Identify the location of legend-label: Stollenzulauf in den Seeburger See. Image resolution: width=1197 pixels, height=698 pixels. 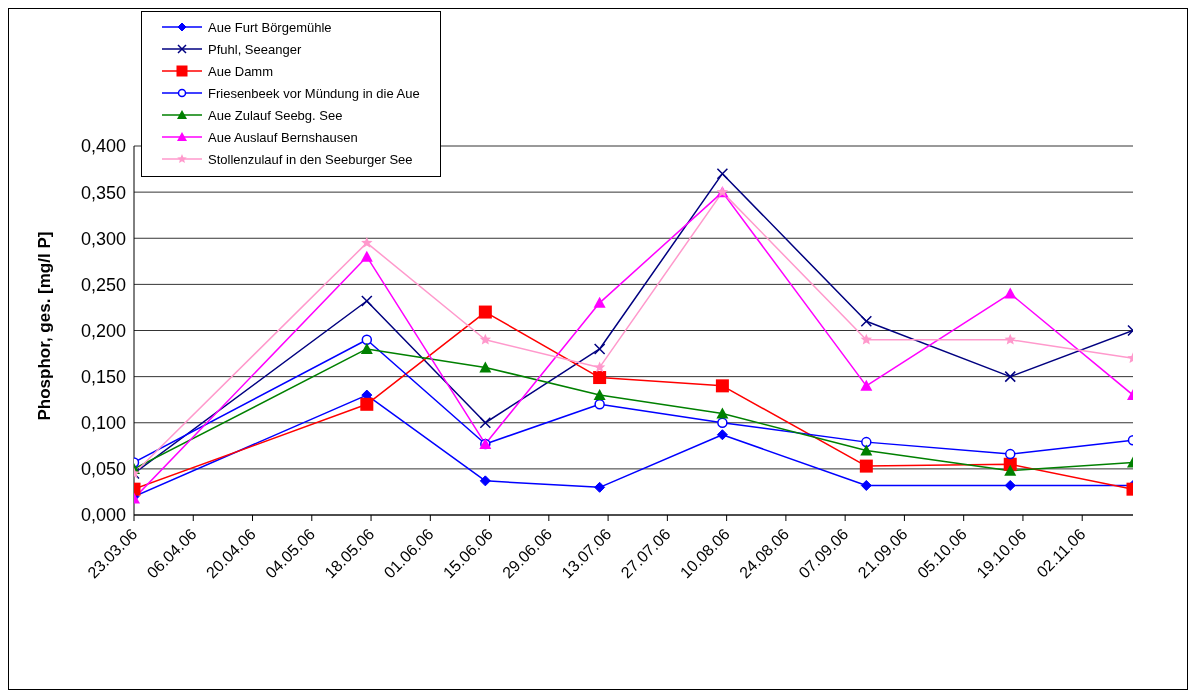
(310, 159).